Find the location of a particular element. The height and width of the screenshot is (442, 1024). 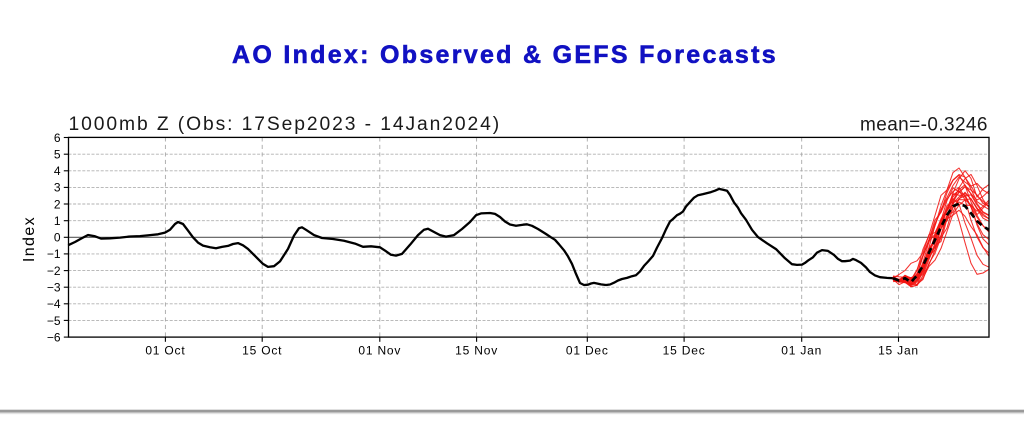

svg-text: −6 is located at coordinates (54, 337).